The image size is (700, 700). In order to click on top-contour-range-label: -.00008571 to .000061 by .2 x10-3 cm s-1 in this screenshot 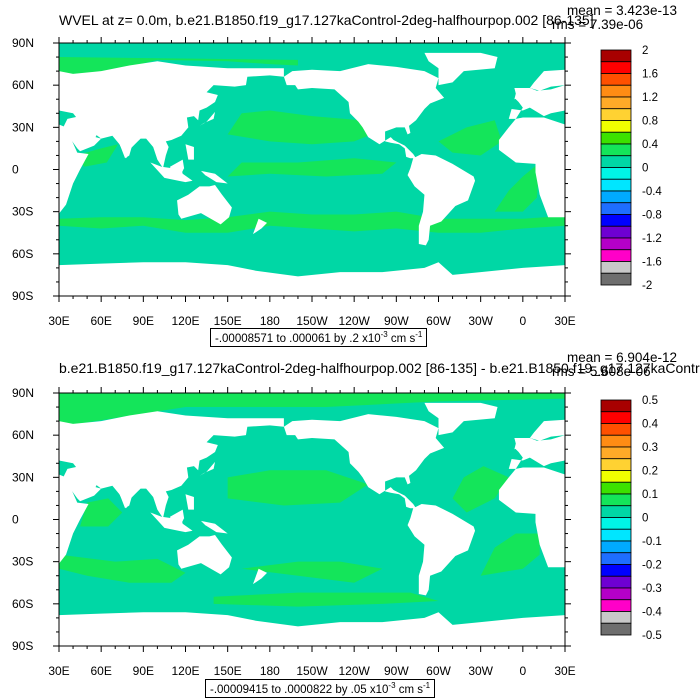, I will do `click(319, 337)`.